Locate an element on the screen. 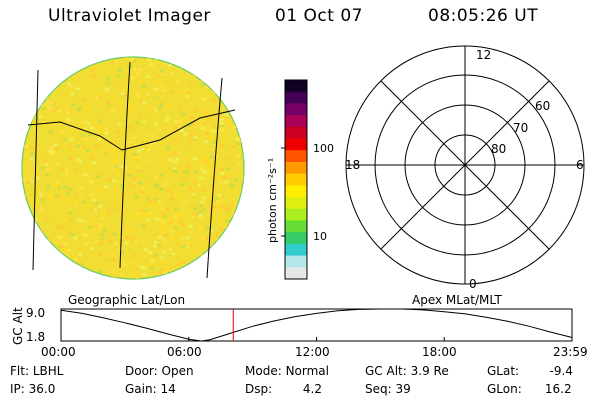 Image resolution: width=600 pixels, height=400 pixels. meridian-line is located at coordinates (125, 165).